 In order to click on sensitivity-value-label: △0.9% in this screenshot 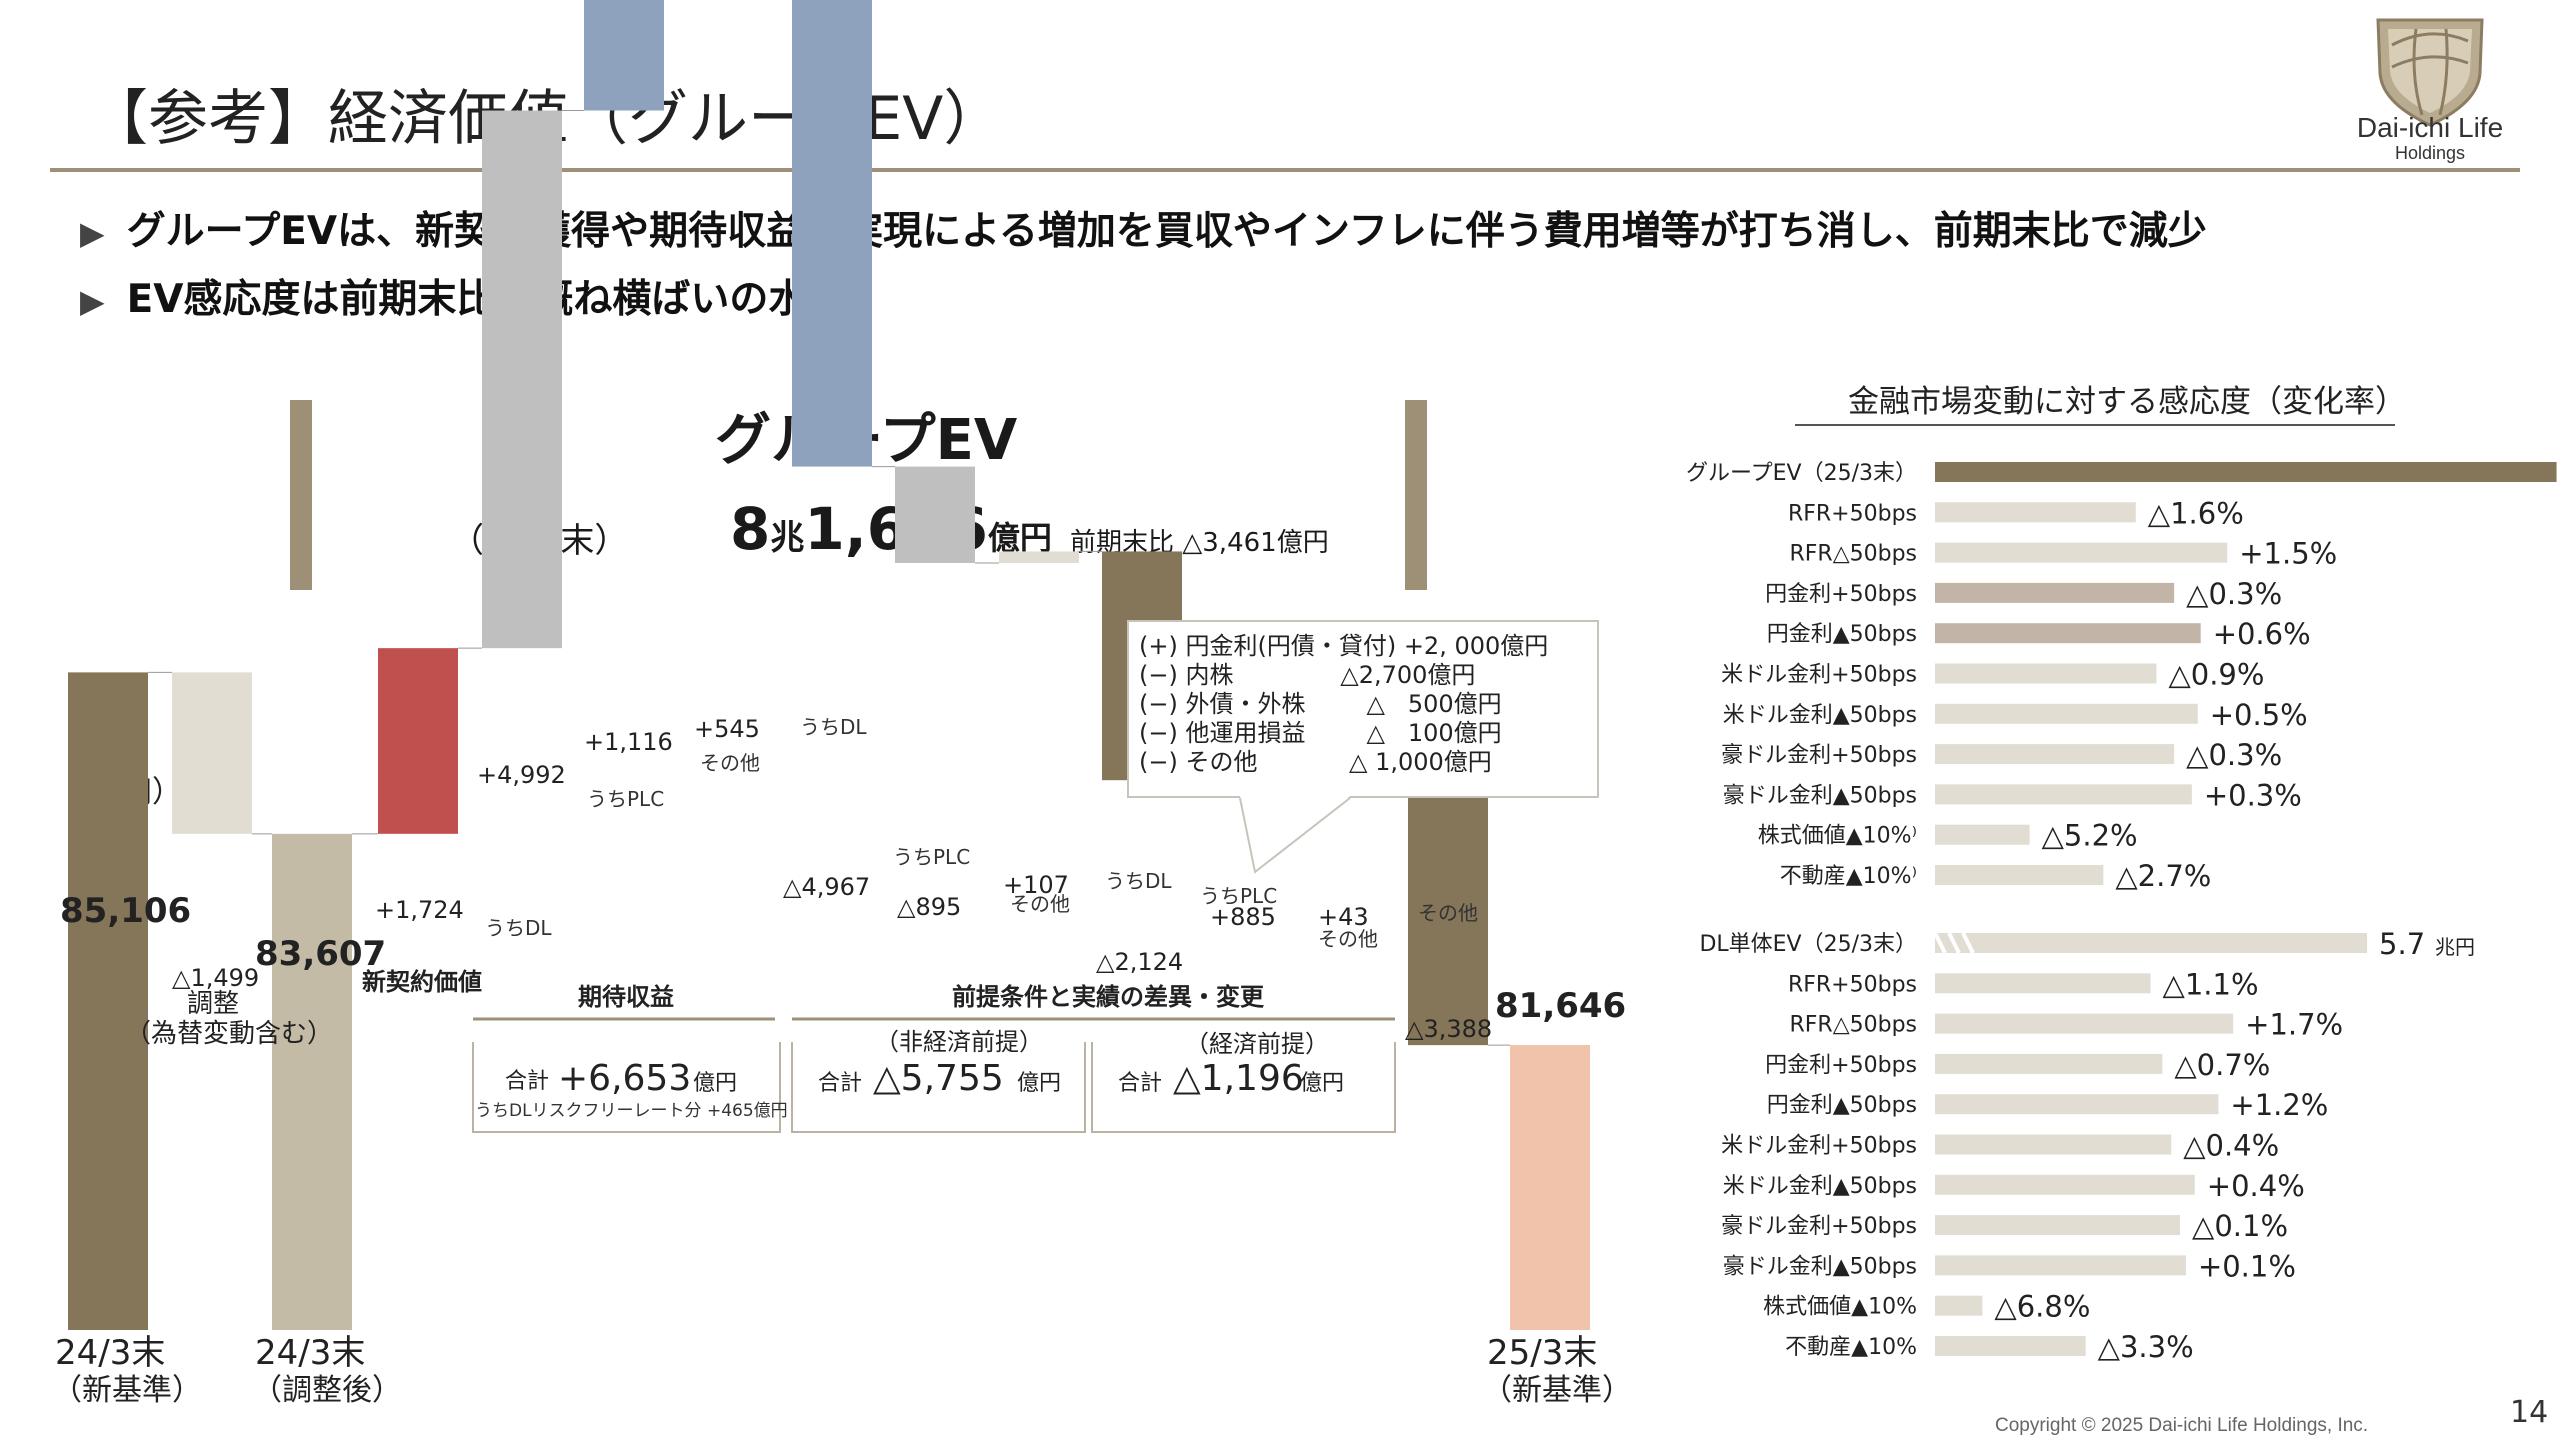, I will do `click(2216, 675)`.